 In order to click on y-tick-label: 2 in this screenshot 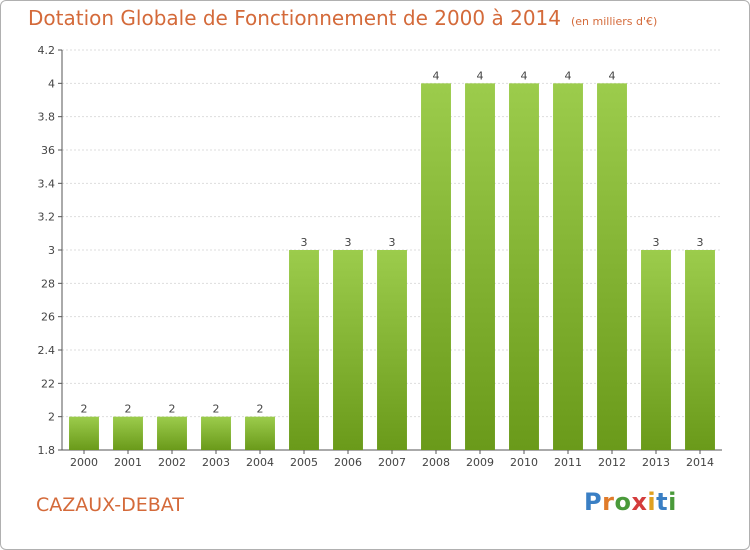, I will do `click(51, 417)`.